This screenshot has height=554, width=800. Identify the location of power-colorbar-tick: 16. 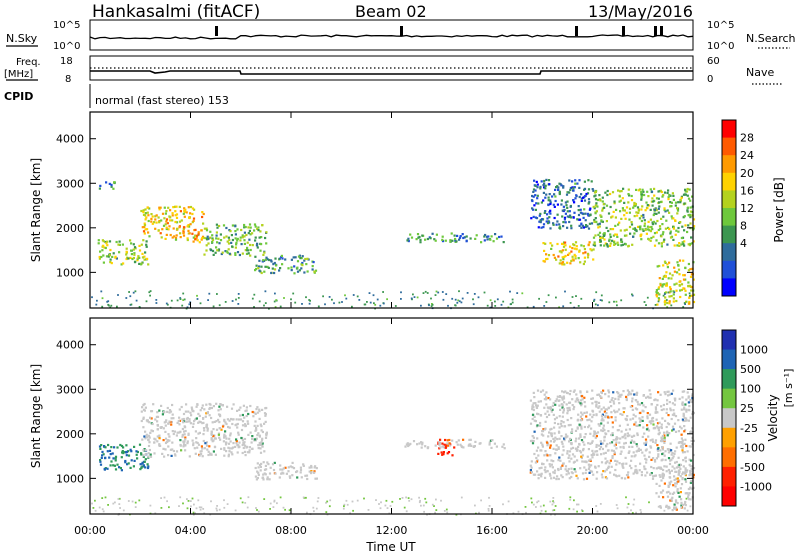
(747, 190).